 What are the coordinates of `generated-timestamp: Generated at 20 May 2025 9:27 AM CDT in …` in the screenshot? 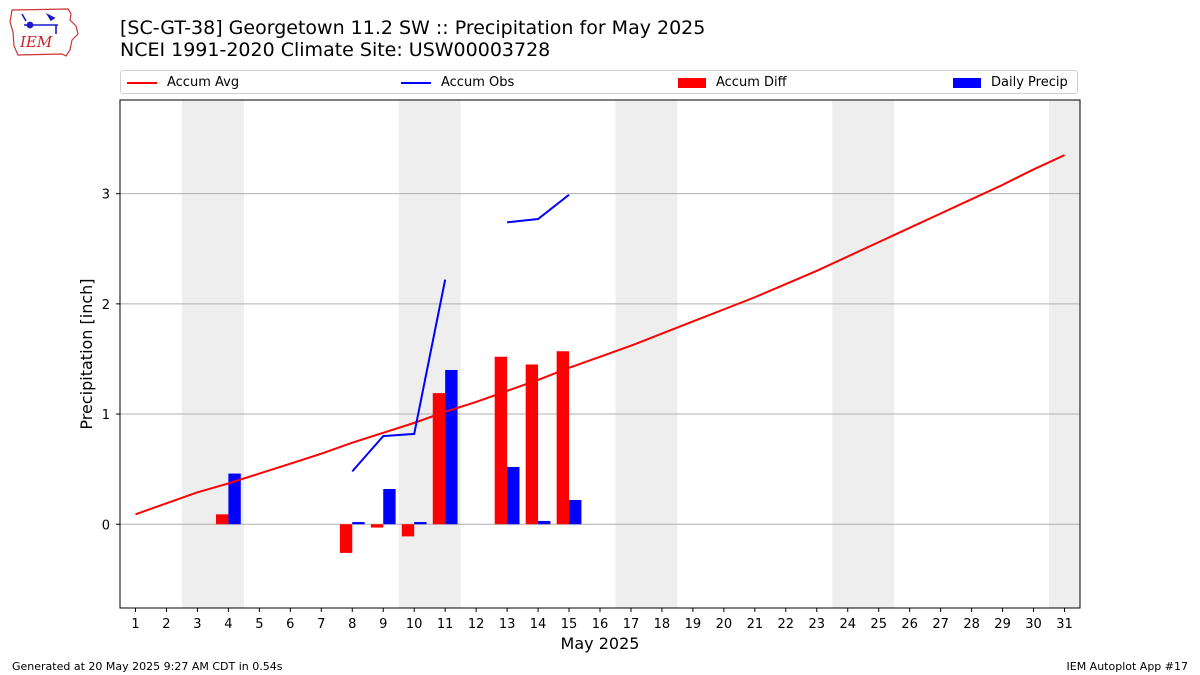 It's located at (147, 666).